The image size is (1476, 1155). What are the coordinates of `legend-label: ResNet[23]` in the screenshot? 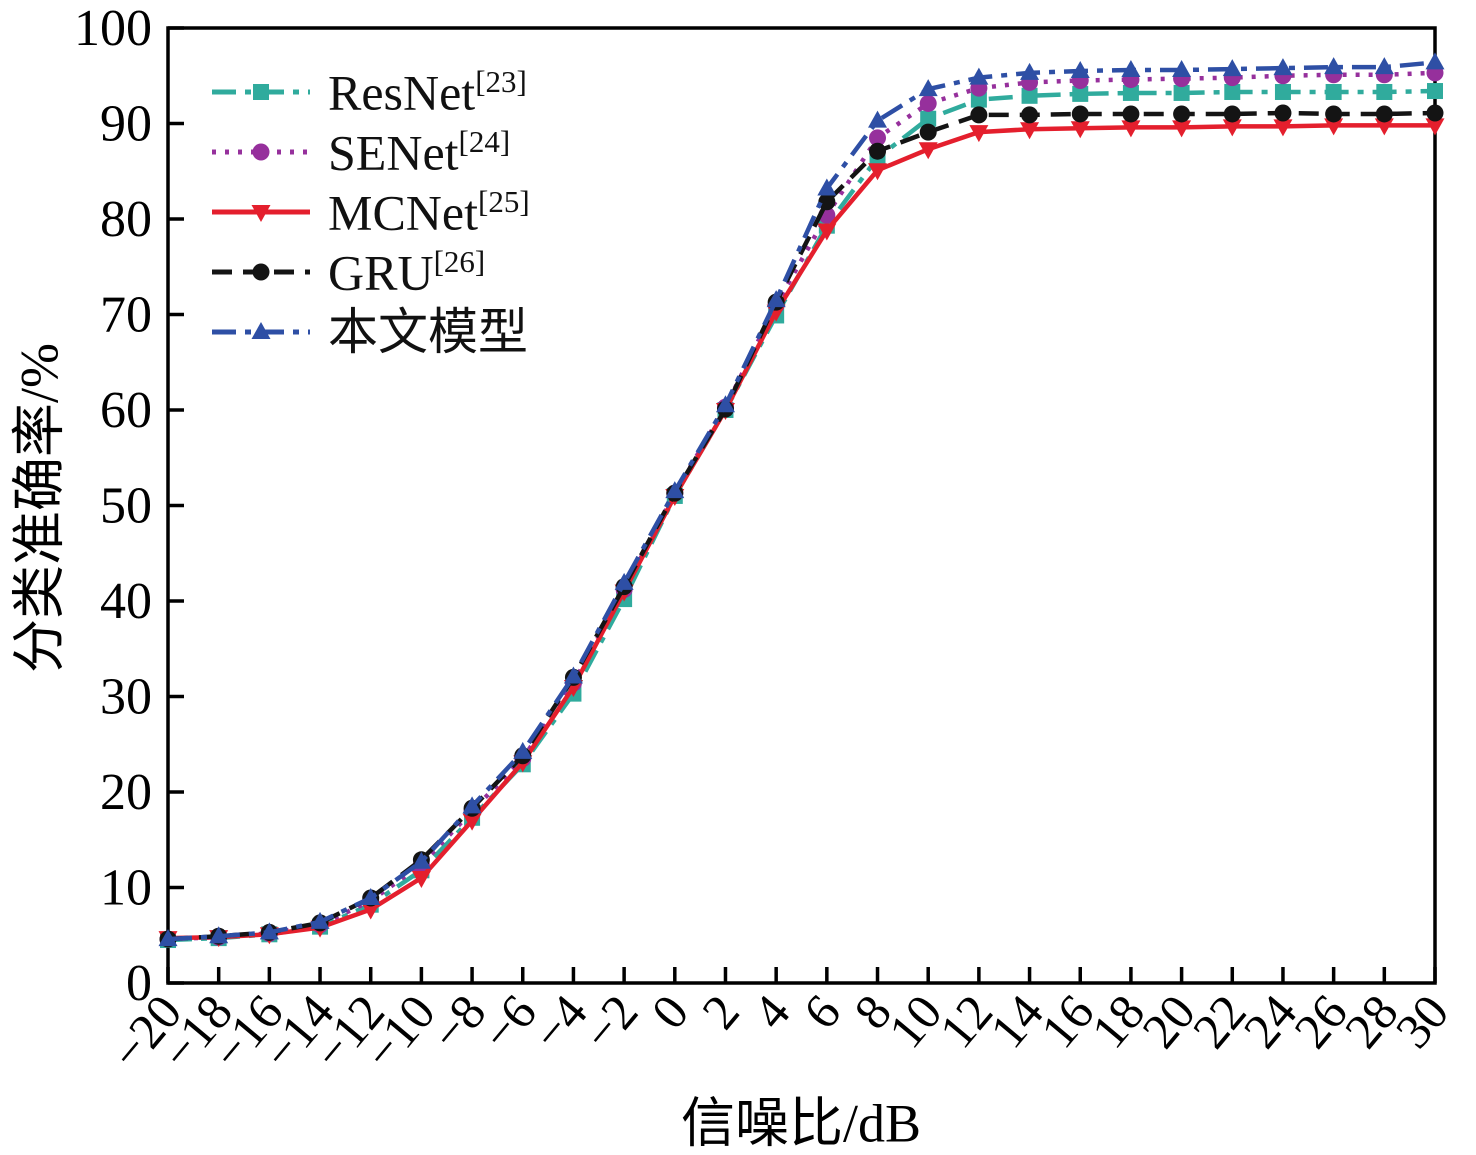 It's located at (427, 92).